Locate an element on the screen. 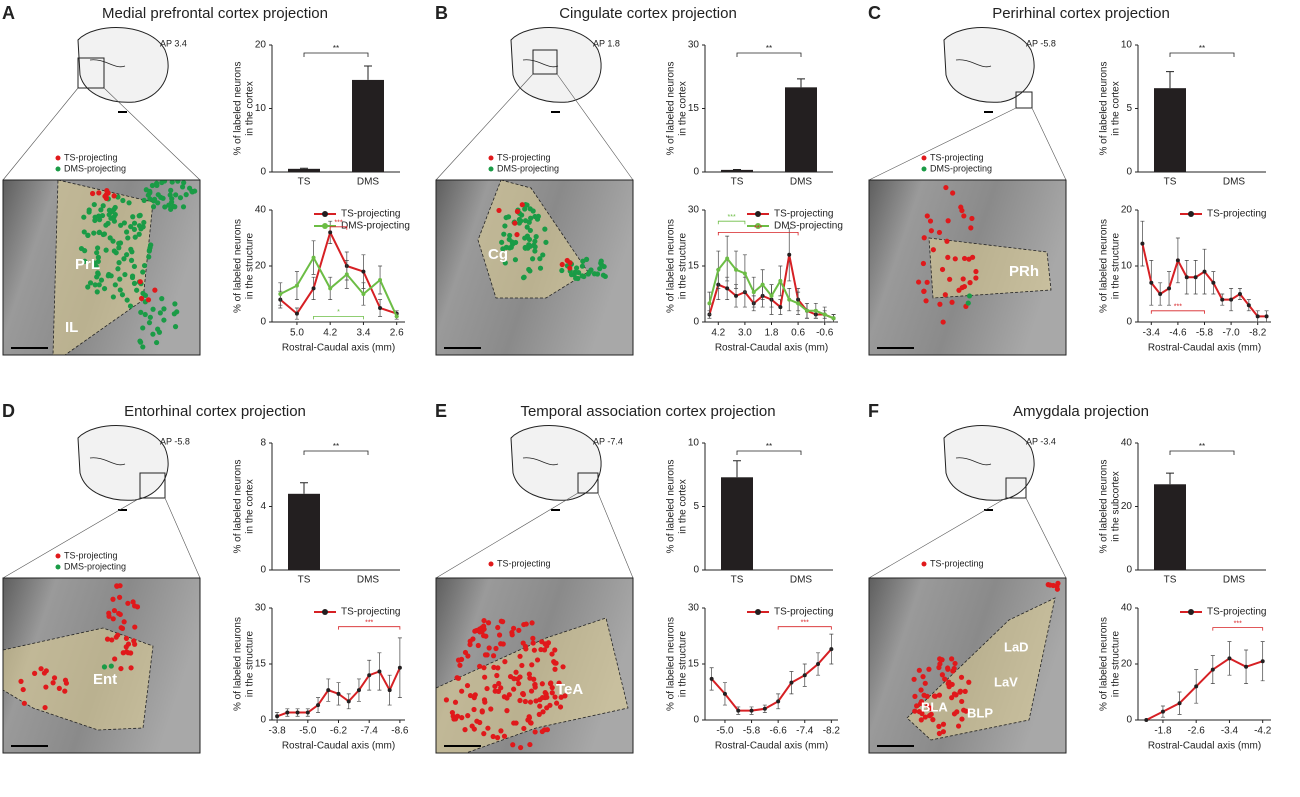 This screenshot has width=1300, height=797. y-tick-label: 0 is located at coordinates (263, 322).